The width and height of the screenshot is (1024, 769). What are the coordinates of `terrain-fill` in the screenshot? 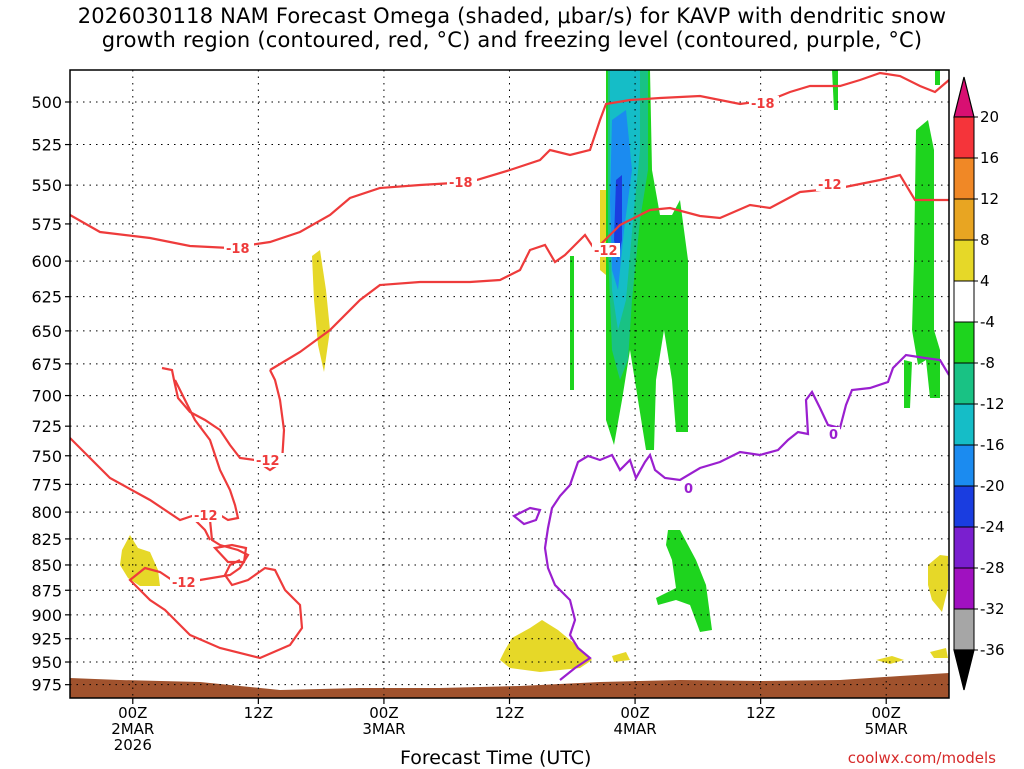 It's located at (509, 685).